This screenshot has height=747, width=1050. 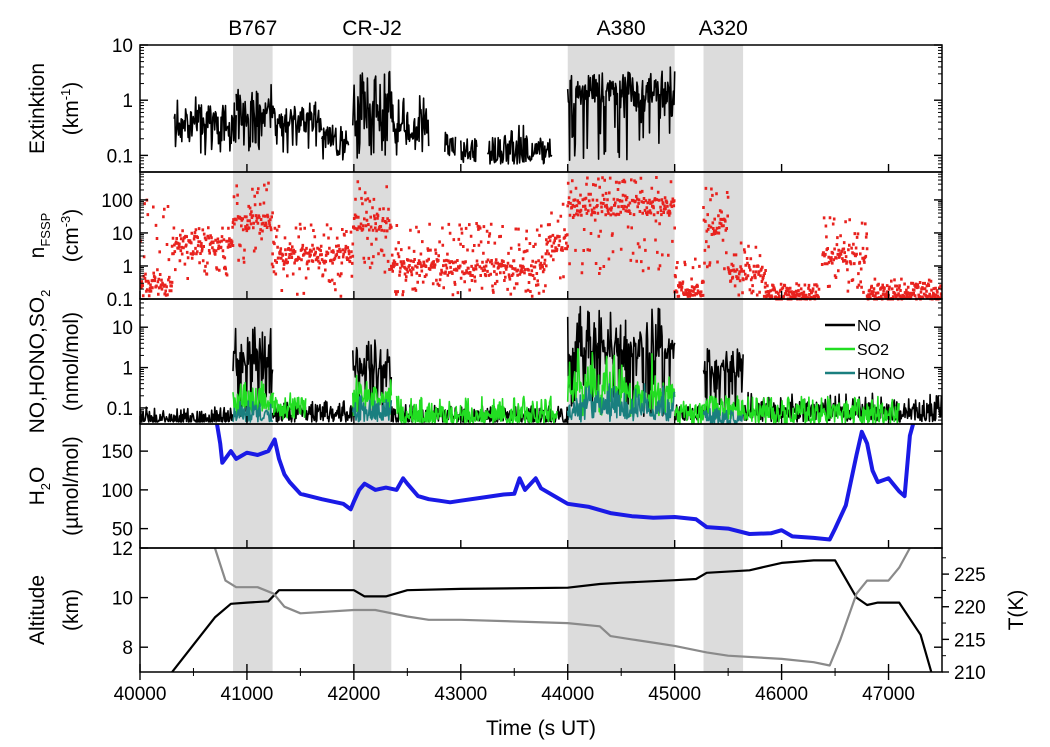 I want to click on panel-frame-altitude, so click(x=541, y=610).